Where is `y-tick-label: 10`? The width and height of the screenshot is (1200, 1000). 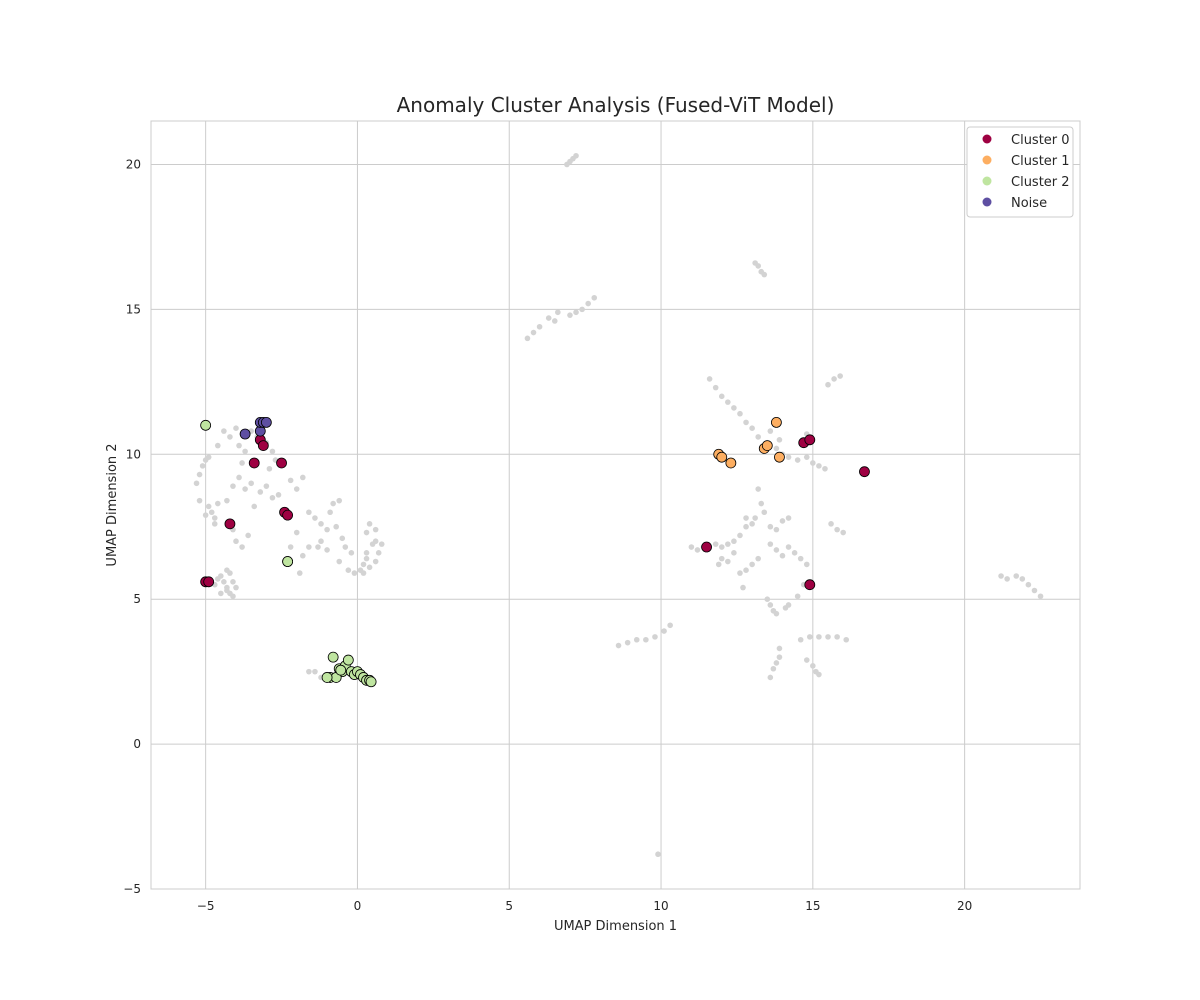
y-tick-label: 10 is located at coordinates (133, 454).